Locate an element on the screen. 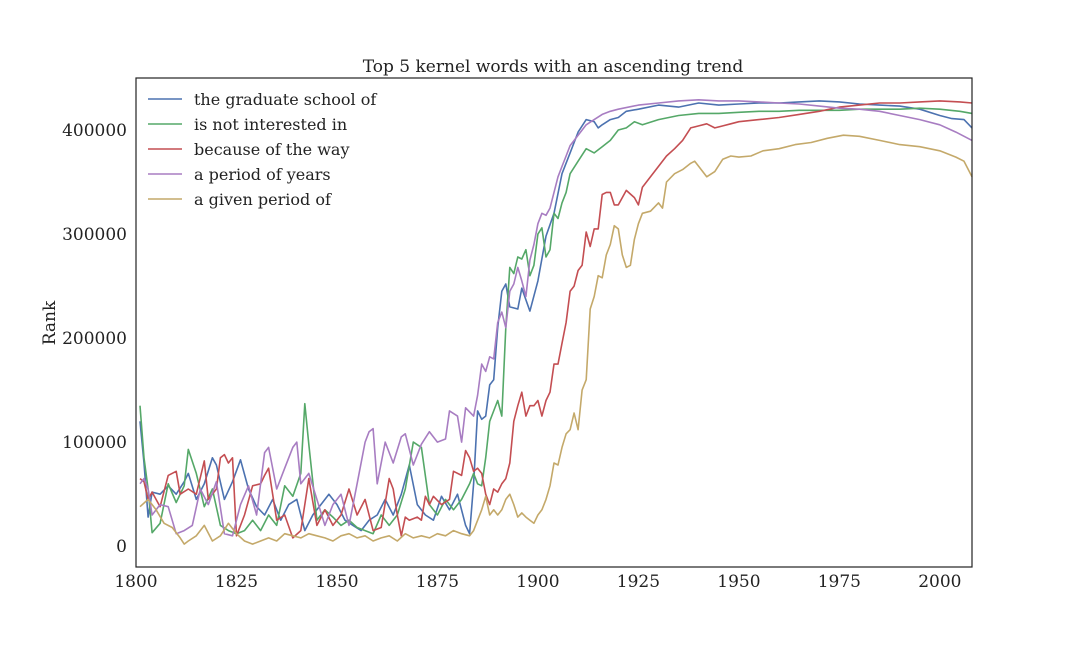  y-tick-label: 100000 is located at coordinates (94, 443).